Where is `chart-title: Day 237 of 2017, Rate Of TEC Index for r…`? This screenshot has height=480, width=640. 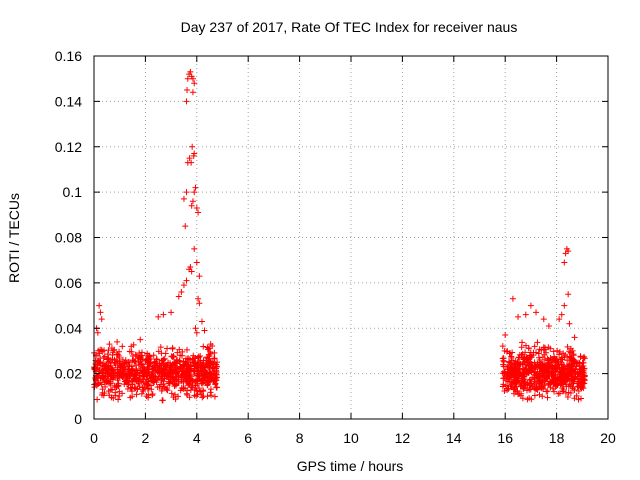 chart-title: Day 237 of 2017, Rate Of TEC Index for r… is located at coordinates (349, 27).